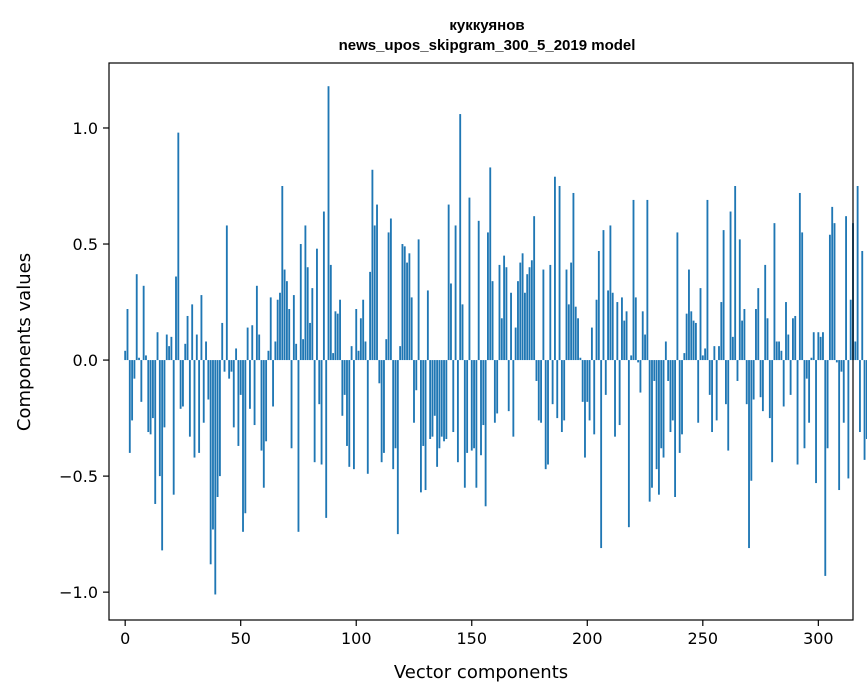 The image size is (867, 696). What do you see at coordinates (78, 592) in the screenshot?
I see `y-tick-label: −1.0` at bounding box center [78, 592].